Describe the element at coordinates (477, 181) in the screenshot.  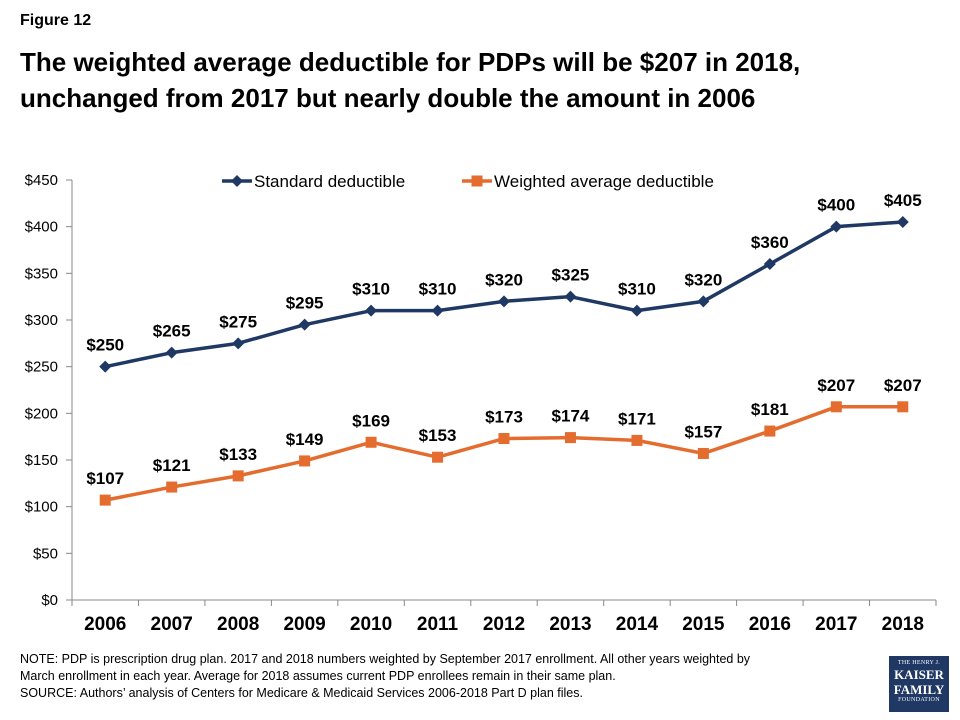
I see `legend-marker-weighted` at that location.